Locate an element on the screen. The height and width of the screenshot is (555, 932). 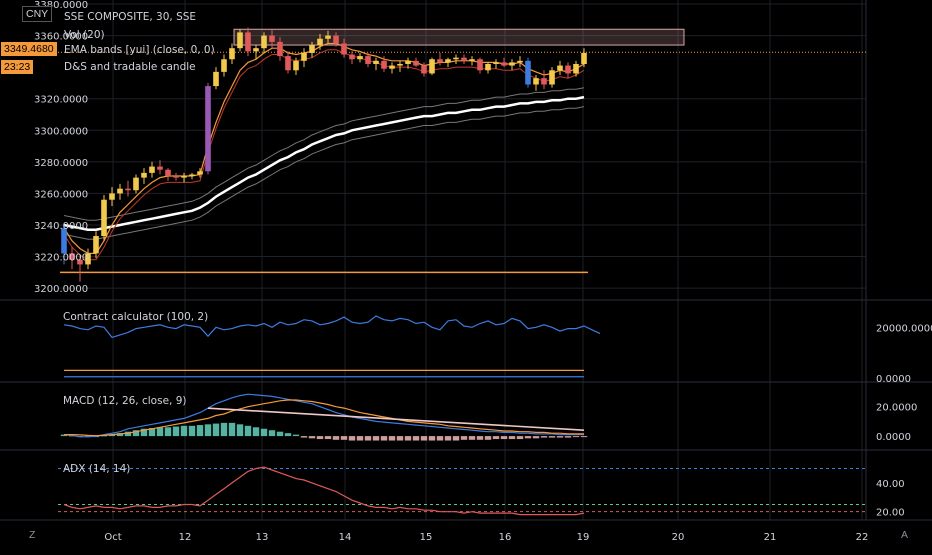
last-price-badge: 3349.4680 is located at coordinates (29, 49).